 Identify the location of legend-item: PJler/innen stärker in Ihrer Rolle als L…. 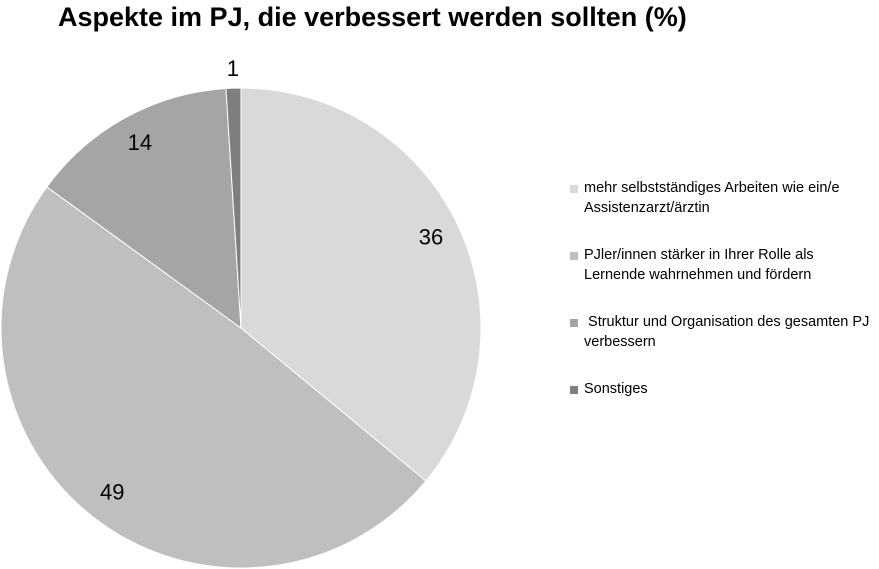
(720, 265).